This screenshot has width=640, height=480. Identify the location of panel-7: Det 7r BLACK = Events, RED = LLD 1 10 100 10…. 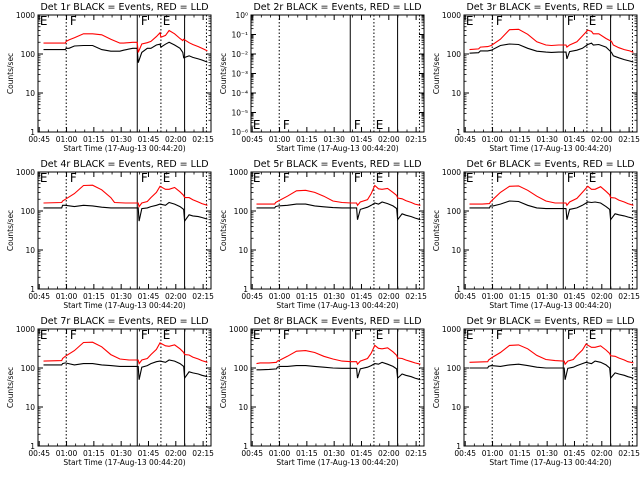
(110, 391).